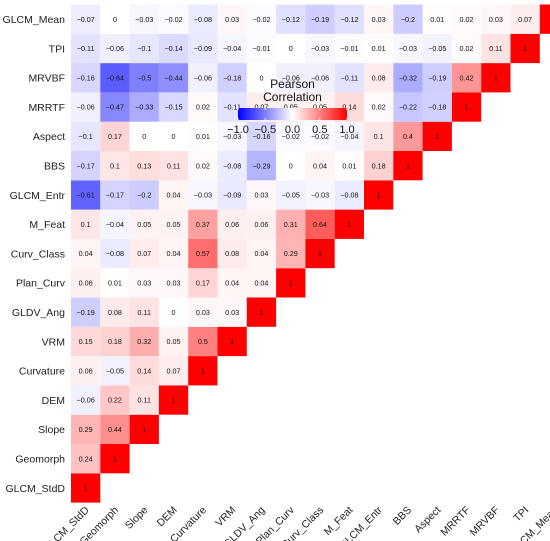 This screenshot has width=550, height=541. Describe the element at coordinates (291, 253) in the screenshot. I see `cell-value-label: 0.29` at that location.